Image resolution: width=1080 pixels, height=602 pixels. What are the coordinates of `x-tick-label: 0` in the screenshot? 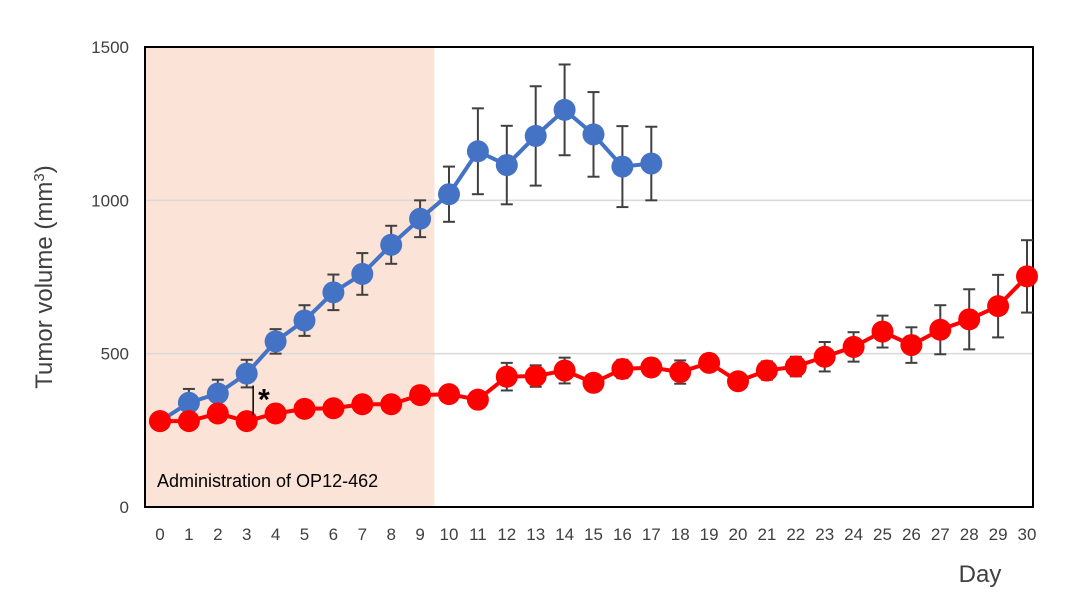 It's located at (159, 534).